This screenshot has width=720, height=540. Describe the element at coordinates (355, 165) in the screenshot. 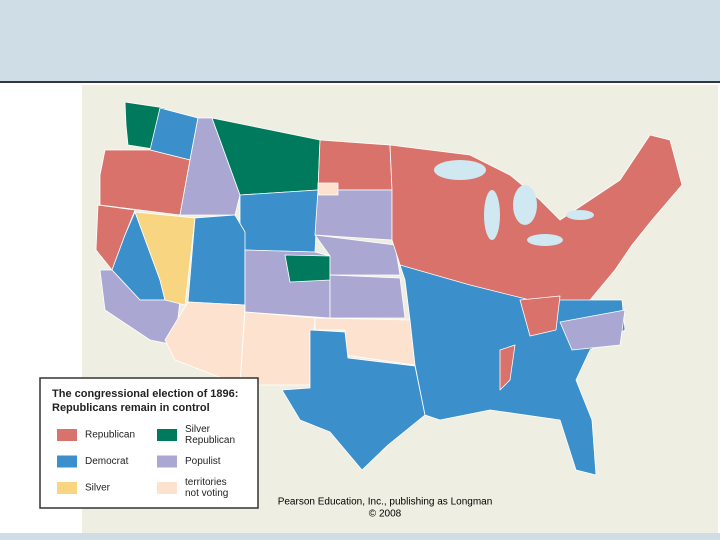

I see `north-dakota` at that location.